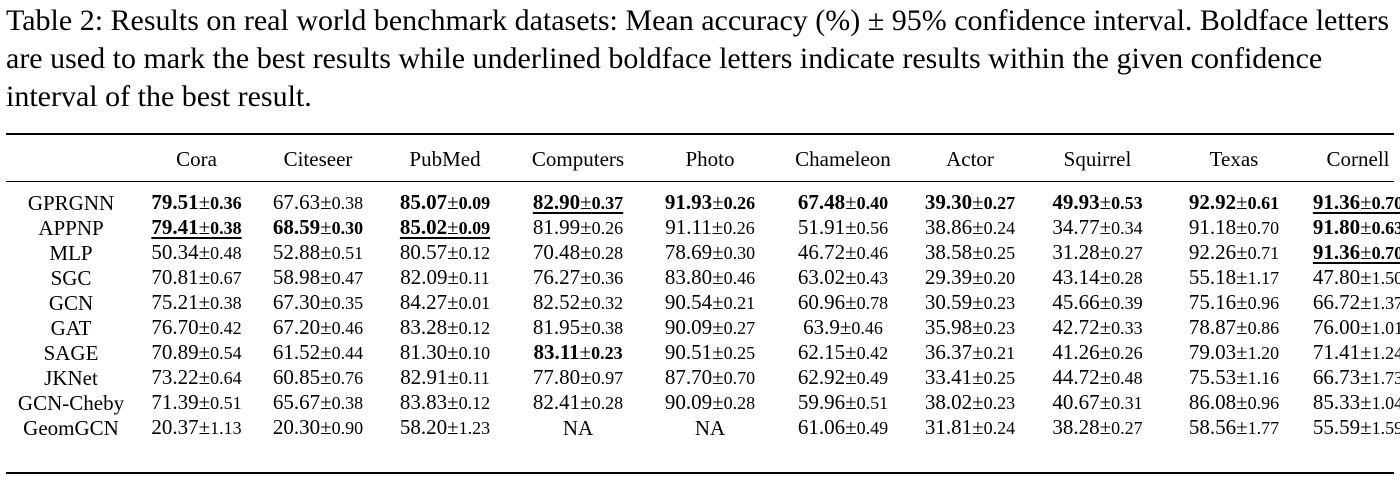 The width and height of the screenshot is (1400, 481). I want to click on confidence-interval: 1.16, so click(1263, 378).